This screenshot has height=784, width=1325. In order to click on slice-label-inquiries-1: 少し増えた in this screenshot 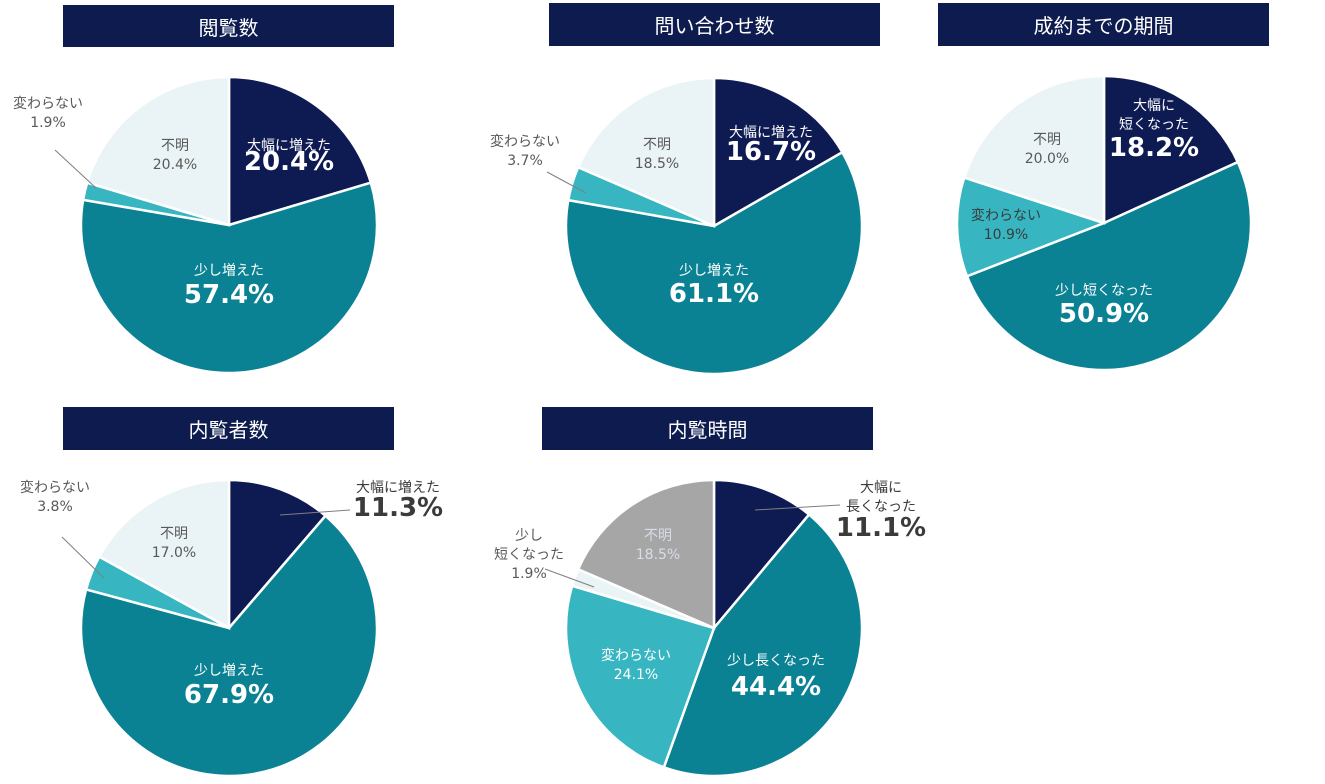, I will do `click(714, 271)`.